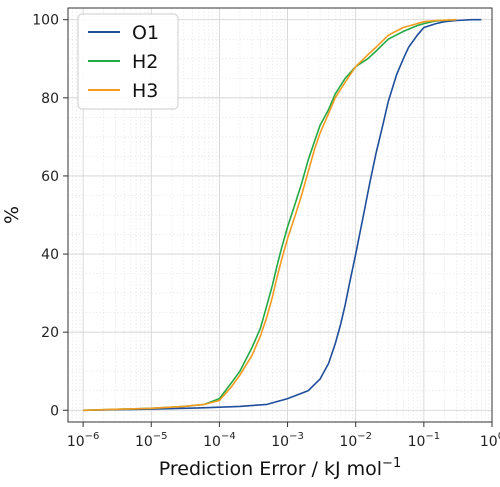 The height and width of the screenshot is (487, 500). Describe the element at coordinates (424, 440) in the screenshot. I see `x-tick-label: 10⁻¹` at that location.